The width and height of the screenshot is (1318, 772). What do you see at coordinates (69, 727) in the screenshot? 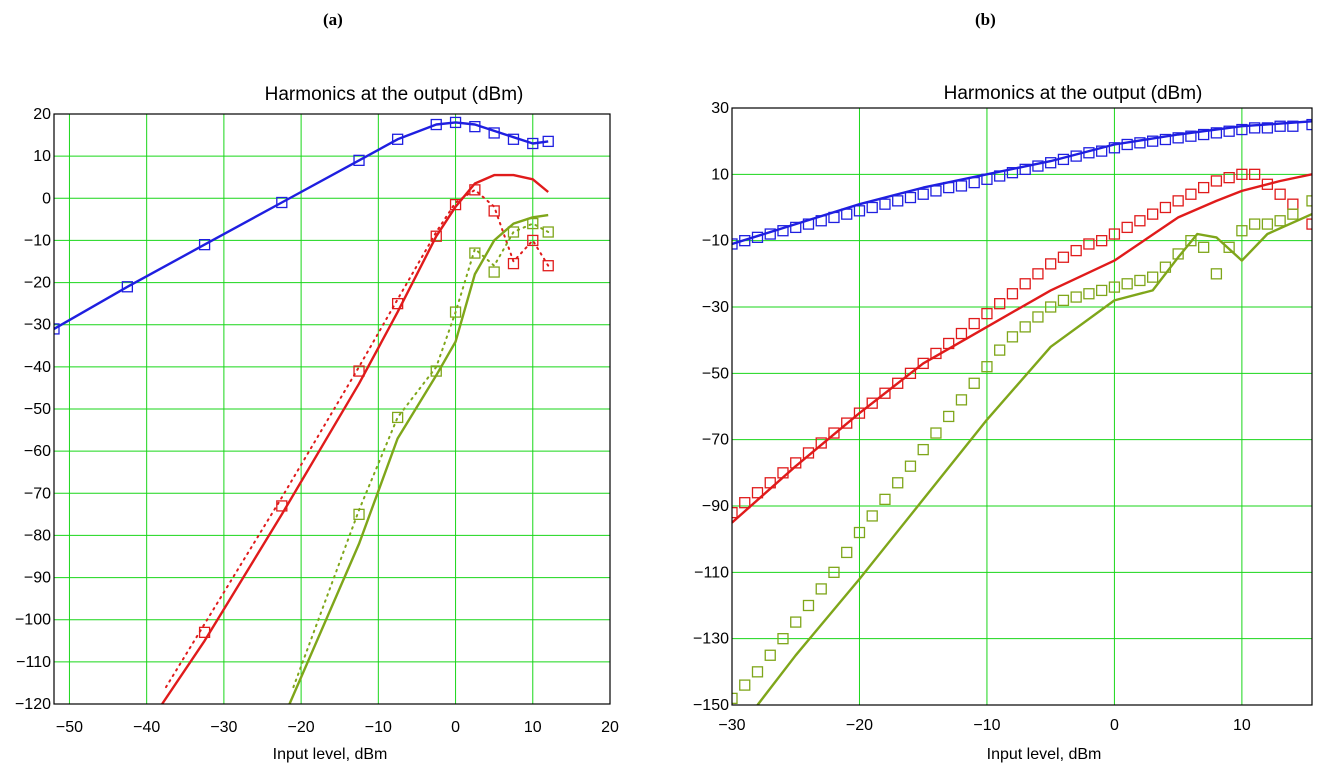
I see `x-tick-label: −50` at bounding box center [69, 727].